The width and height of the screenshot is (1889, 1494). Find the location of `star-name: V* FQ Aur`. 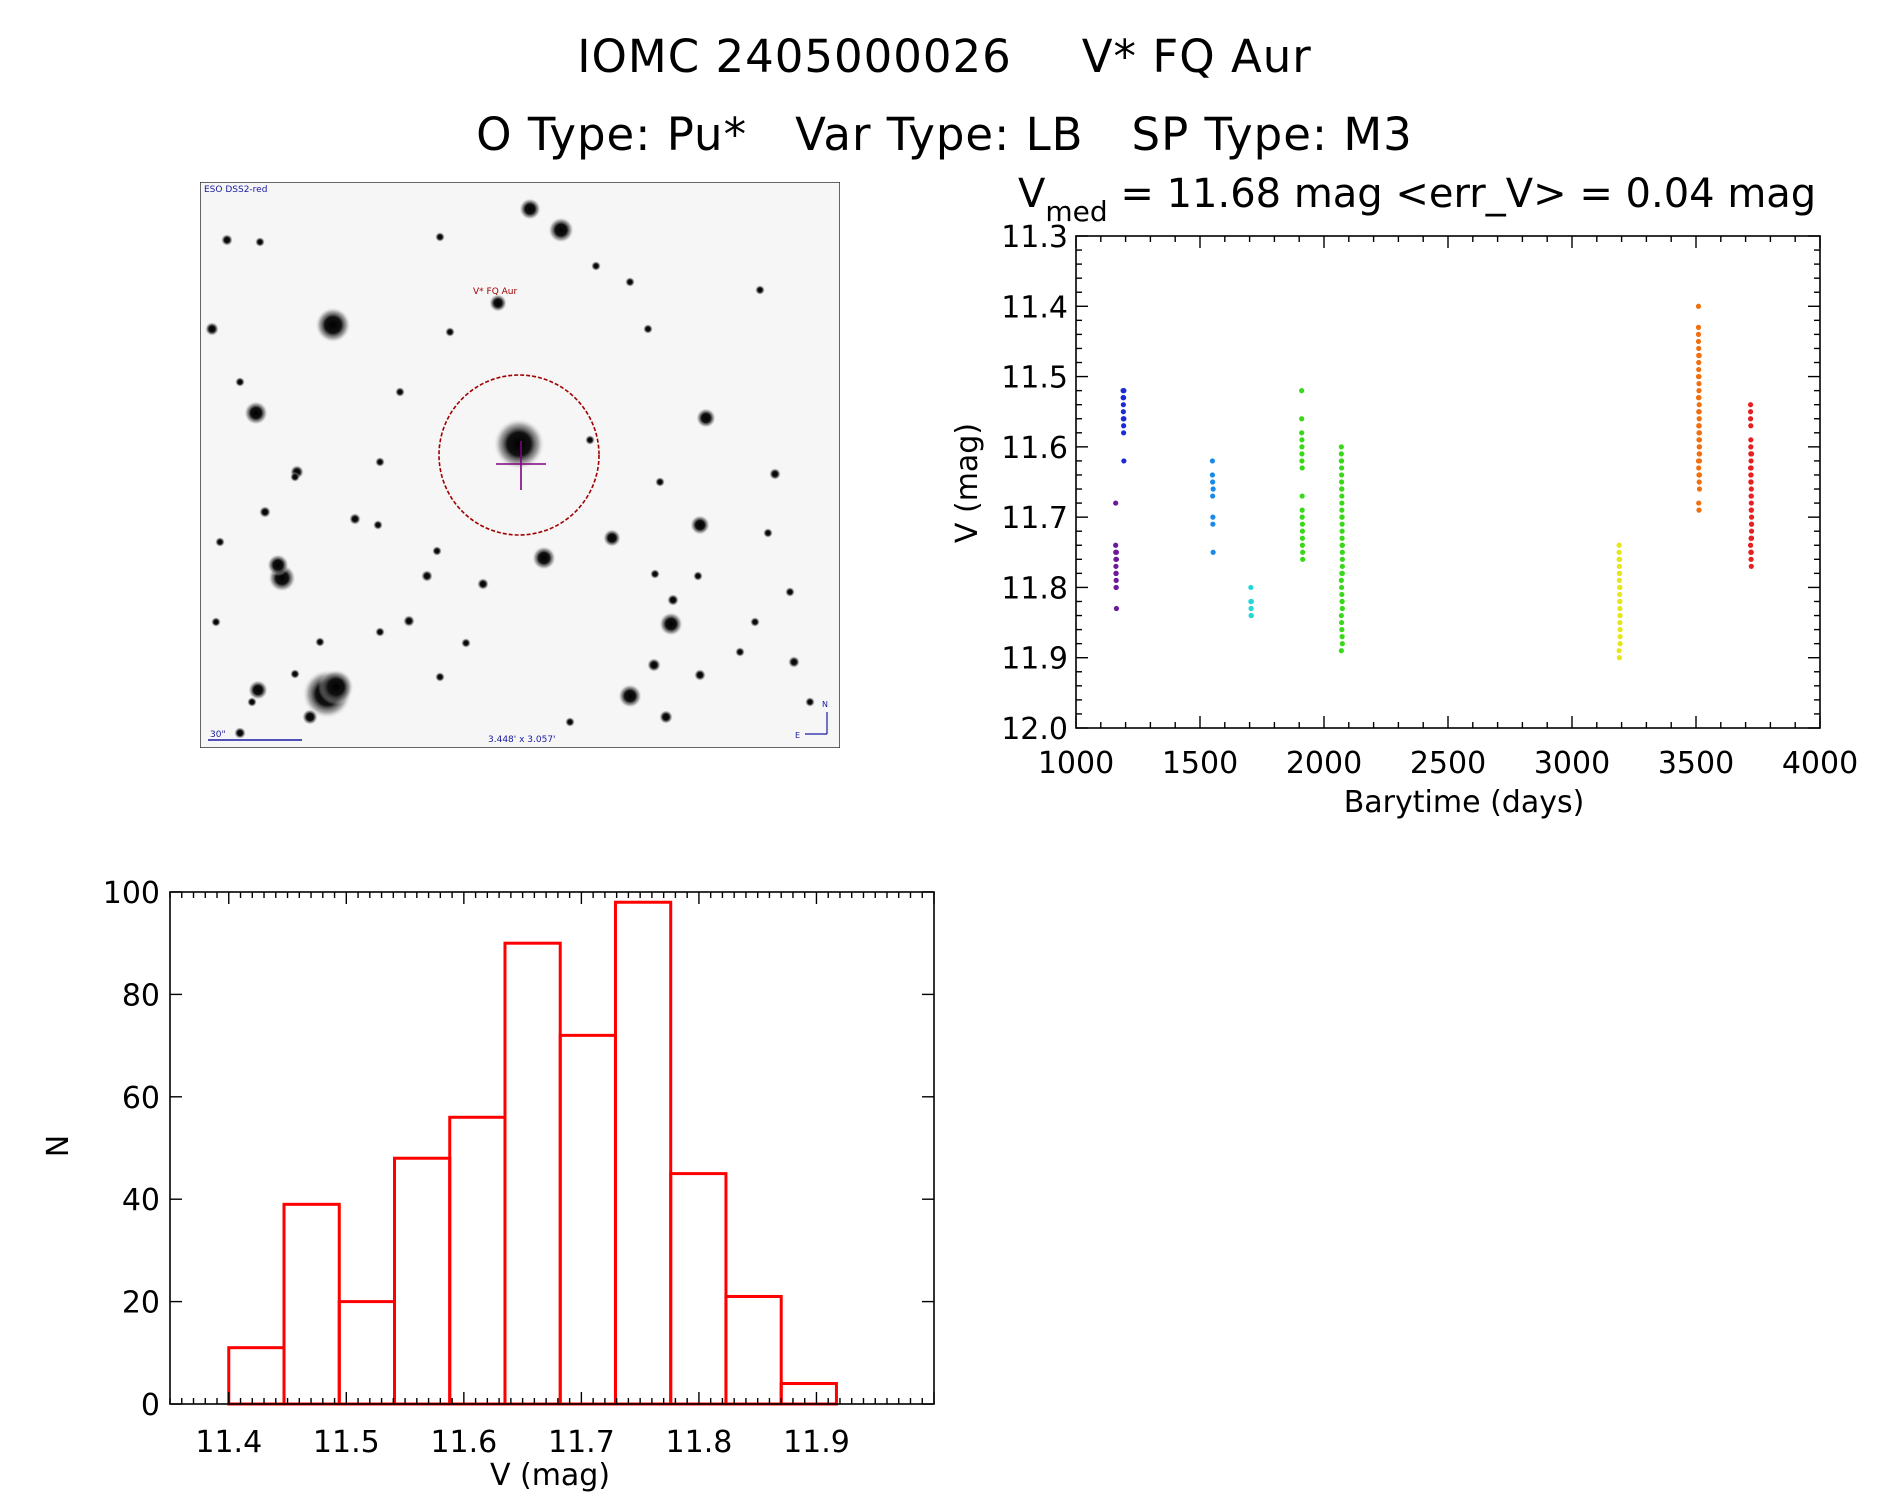

star-name: V* FQ Aur is located at coordinates (1196, 56).